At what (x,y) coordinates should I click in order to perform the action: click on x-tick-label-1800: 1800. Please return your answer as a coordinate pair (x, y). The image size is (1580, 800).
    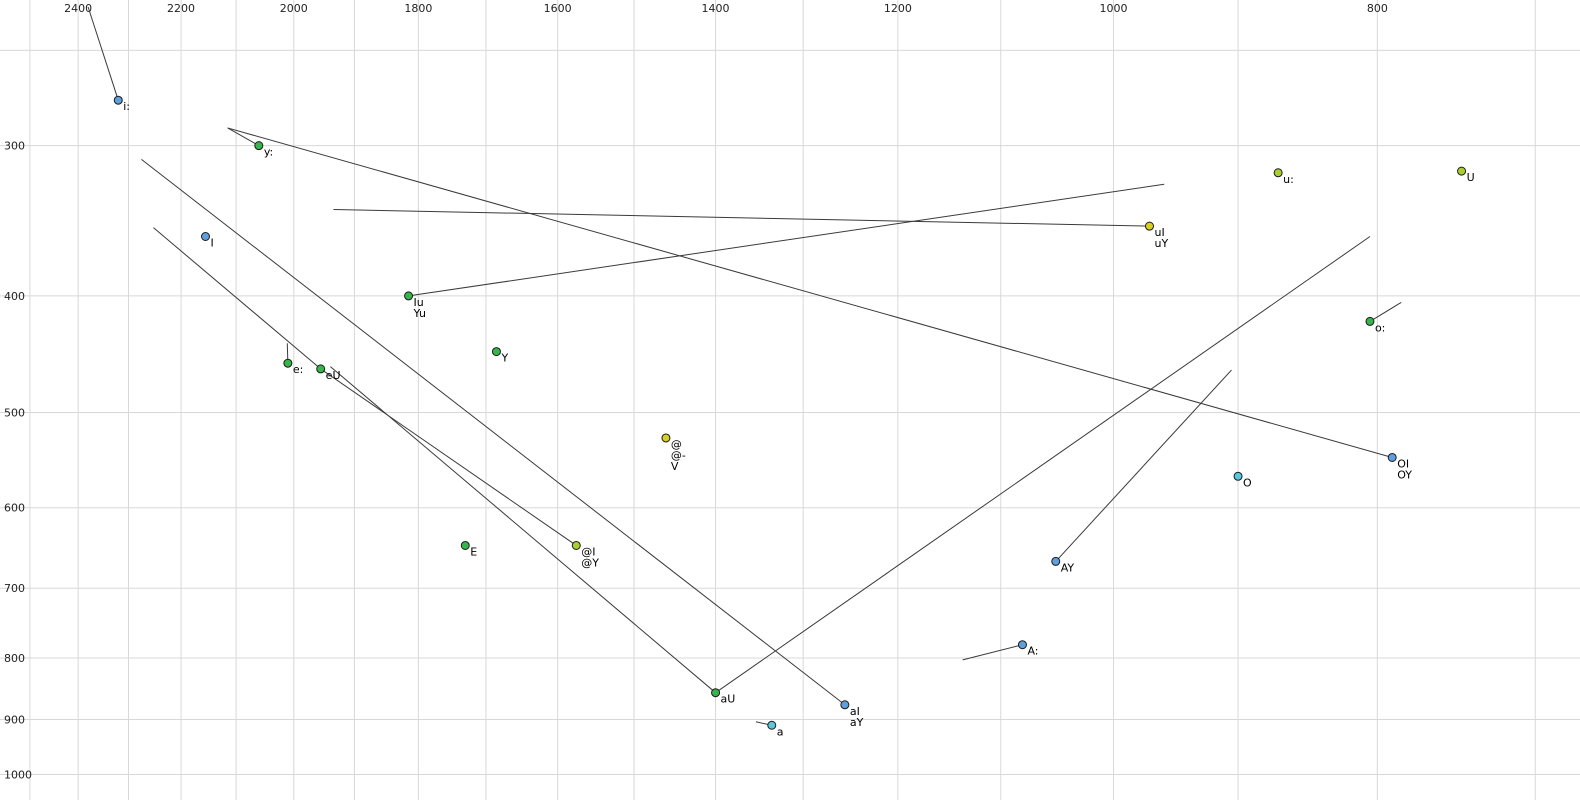
    Looking at the image, I should click on (418, 8).